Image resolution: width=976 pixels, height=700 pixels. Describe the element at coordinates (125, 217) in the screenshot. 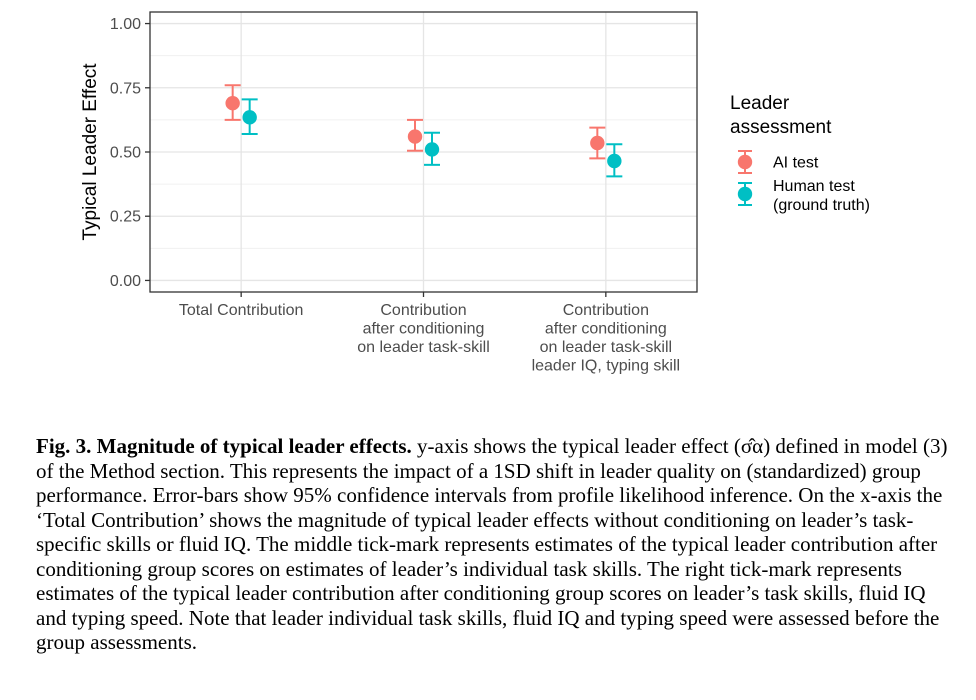

I see `y-tick-label: 0.25` at that location.